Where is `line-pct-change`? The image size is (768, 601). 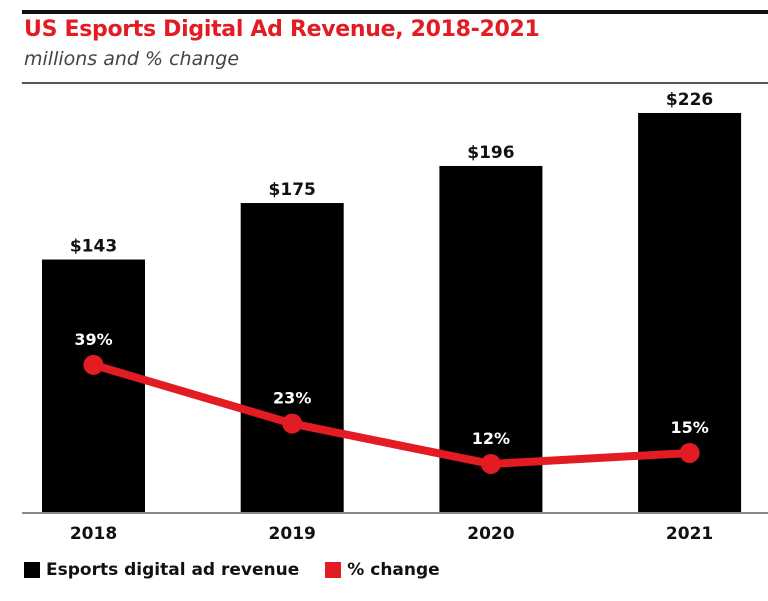
line-pct-change is located at coordinates (391, 414).